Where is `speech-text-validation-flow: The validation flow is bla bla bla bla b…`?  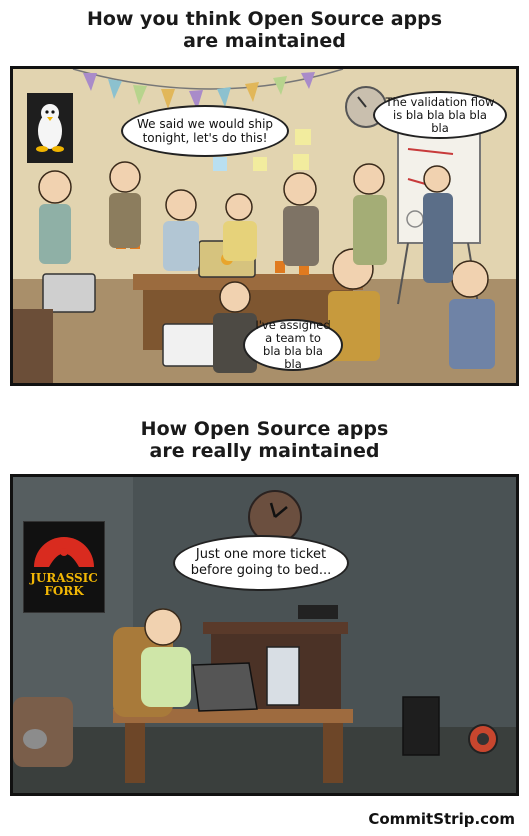 speech-text-validation-flow: The validation flow is bla bla bla bla b… is located at coordinates (440, 114).